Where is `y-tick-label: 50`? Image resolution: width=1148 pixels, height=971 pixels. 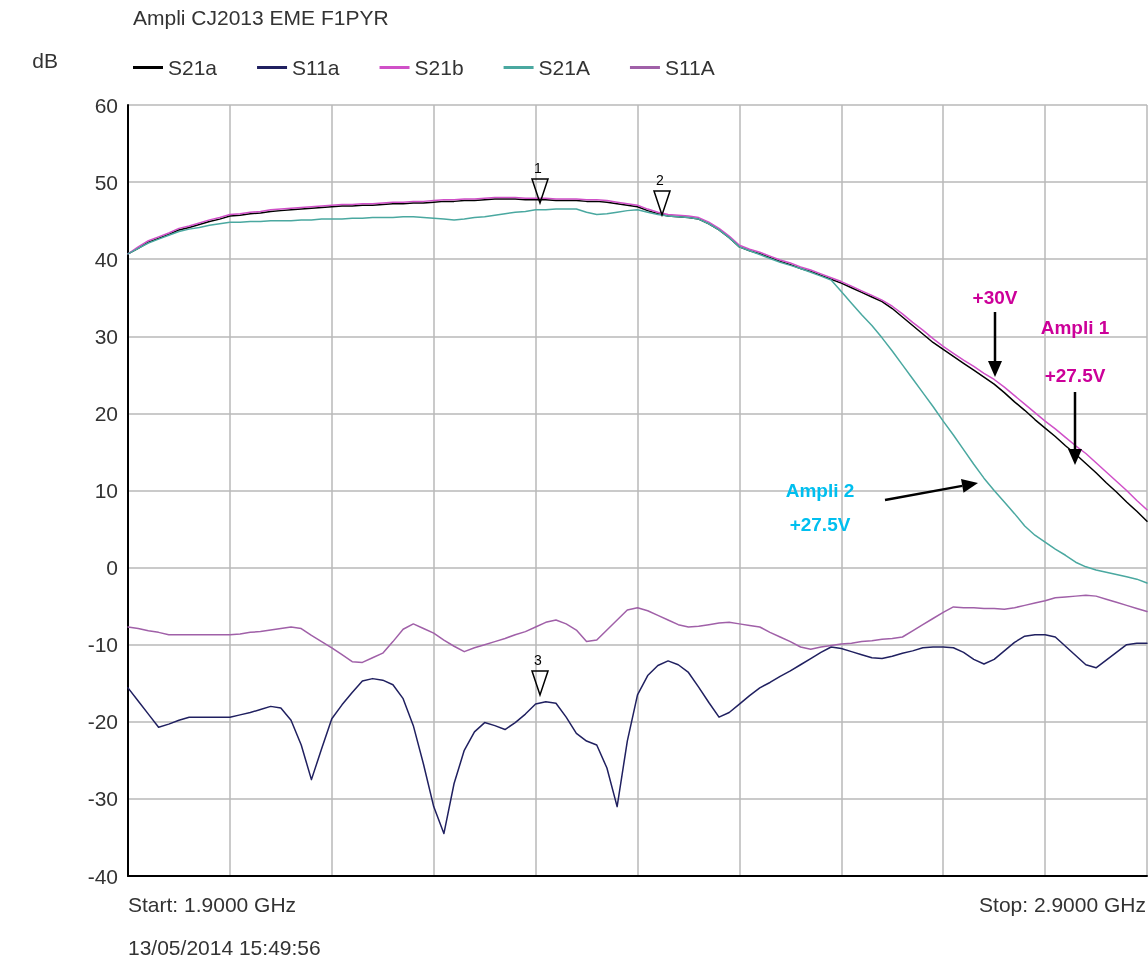 y-tick-label: 50 is located at coordinates (106, 182).